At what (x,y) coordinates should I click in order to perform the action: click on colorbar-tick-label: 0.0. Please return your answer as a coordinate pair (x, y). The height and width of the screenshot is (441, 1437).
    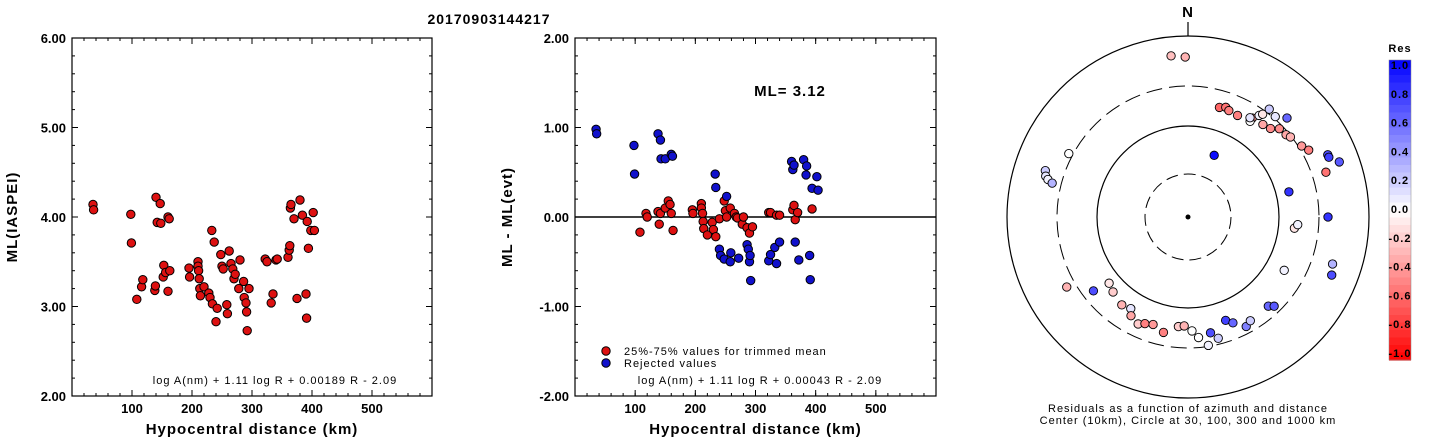
    Looking at the image, I should click on (1400, 210).